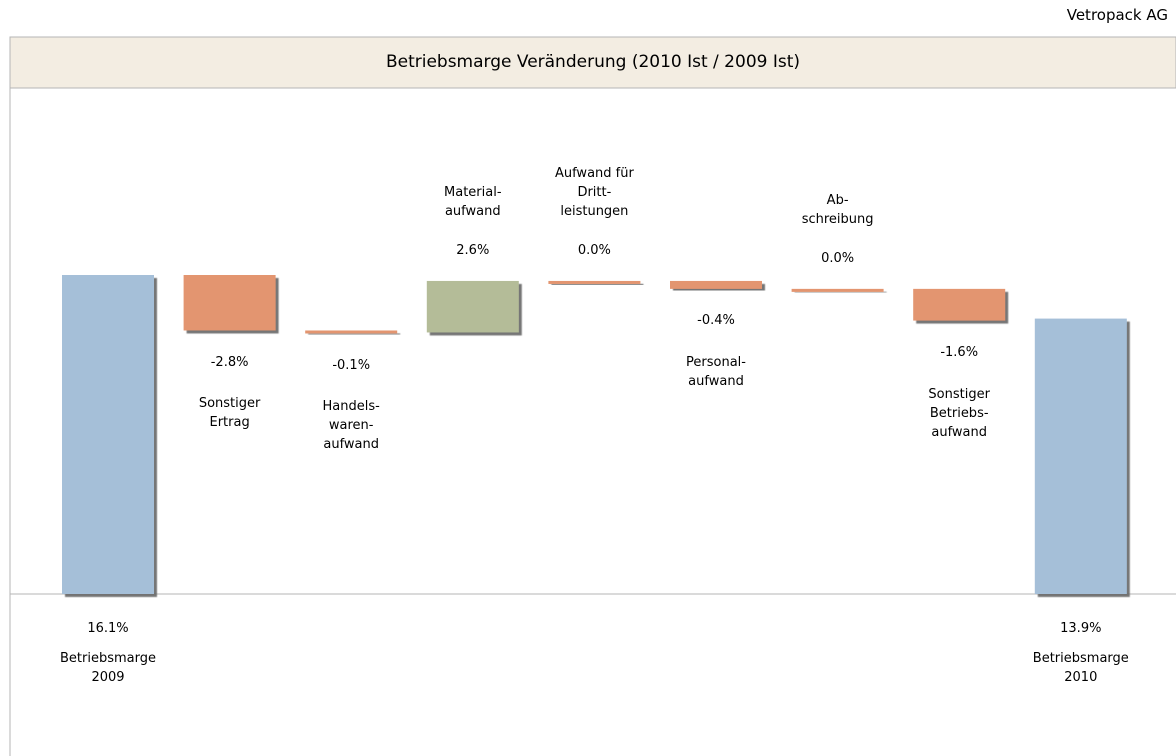 Image resolution: width=1176 pixels, height=756 pixels. What do you see at coordinates (351, 365) in the screenshot?
I see `value-label: -0.1%` at bounding box center [351, 365].